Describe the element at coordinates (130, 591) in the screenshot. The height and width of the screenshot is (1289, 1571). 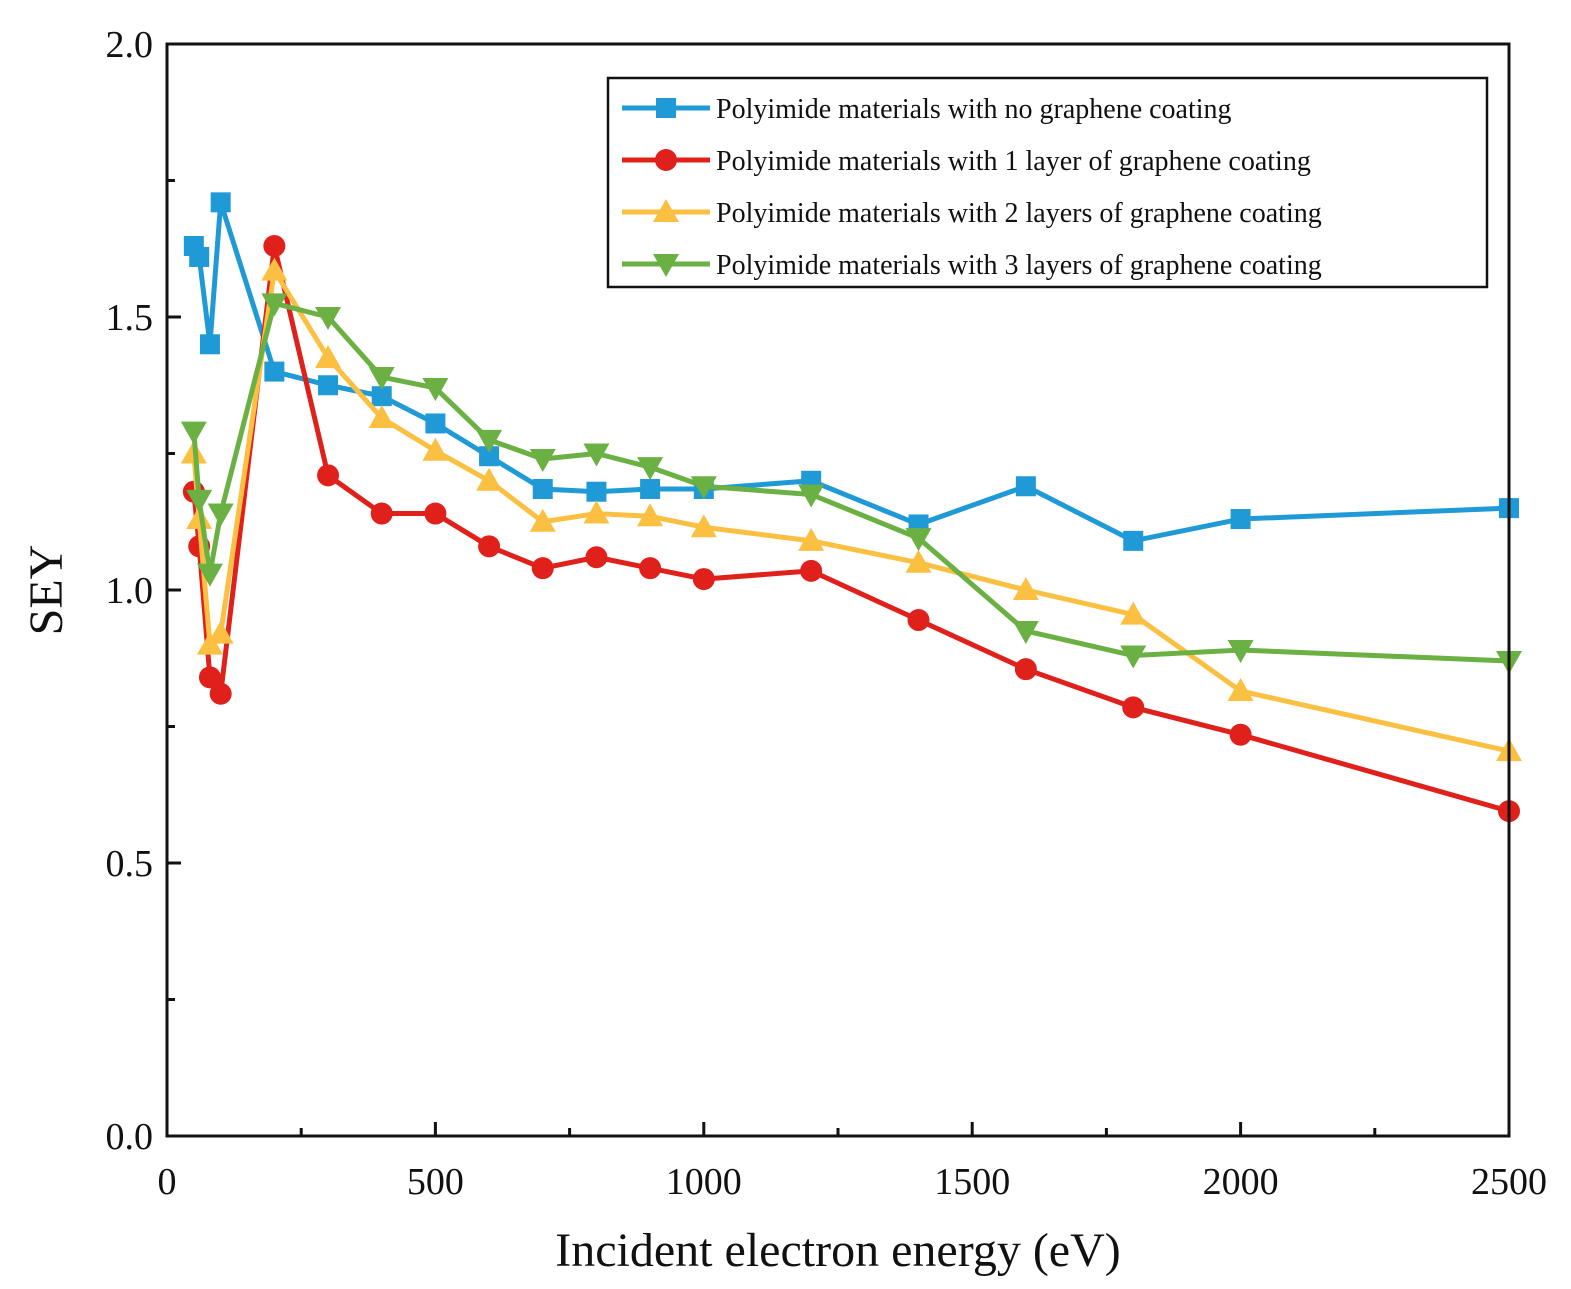
I see `y-tick-label: 1.0` at that location.